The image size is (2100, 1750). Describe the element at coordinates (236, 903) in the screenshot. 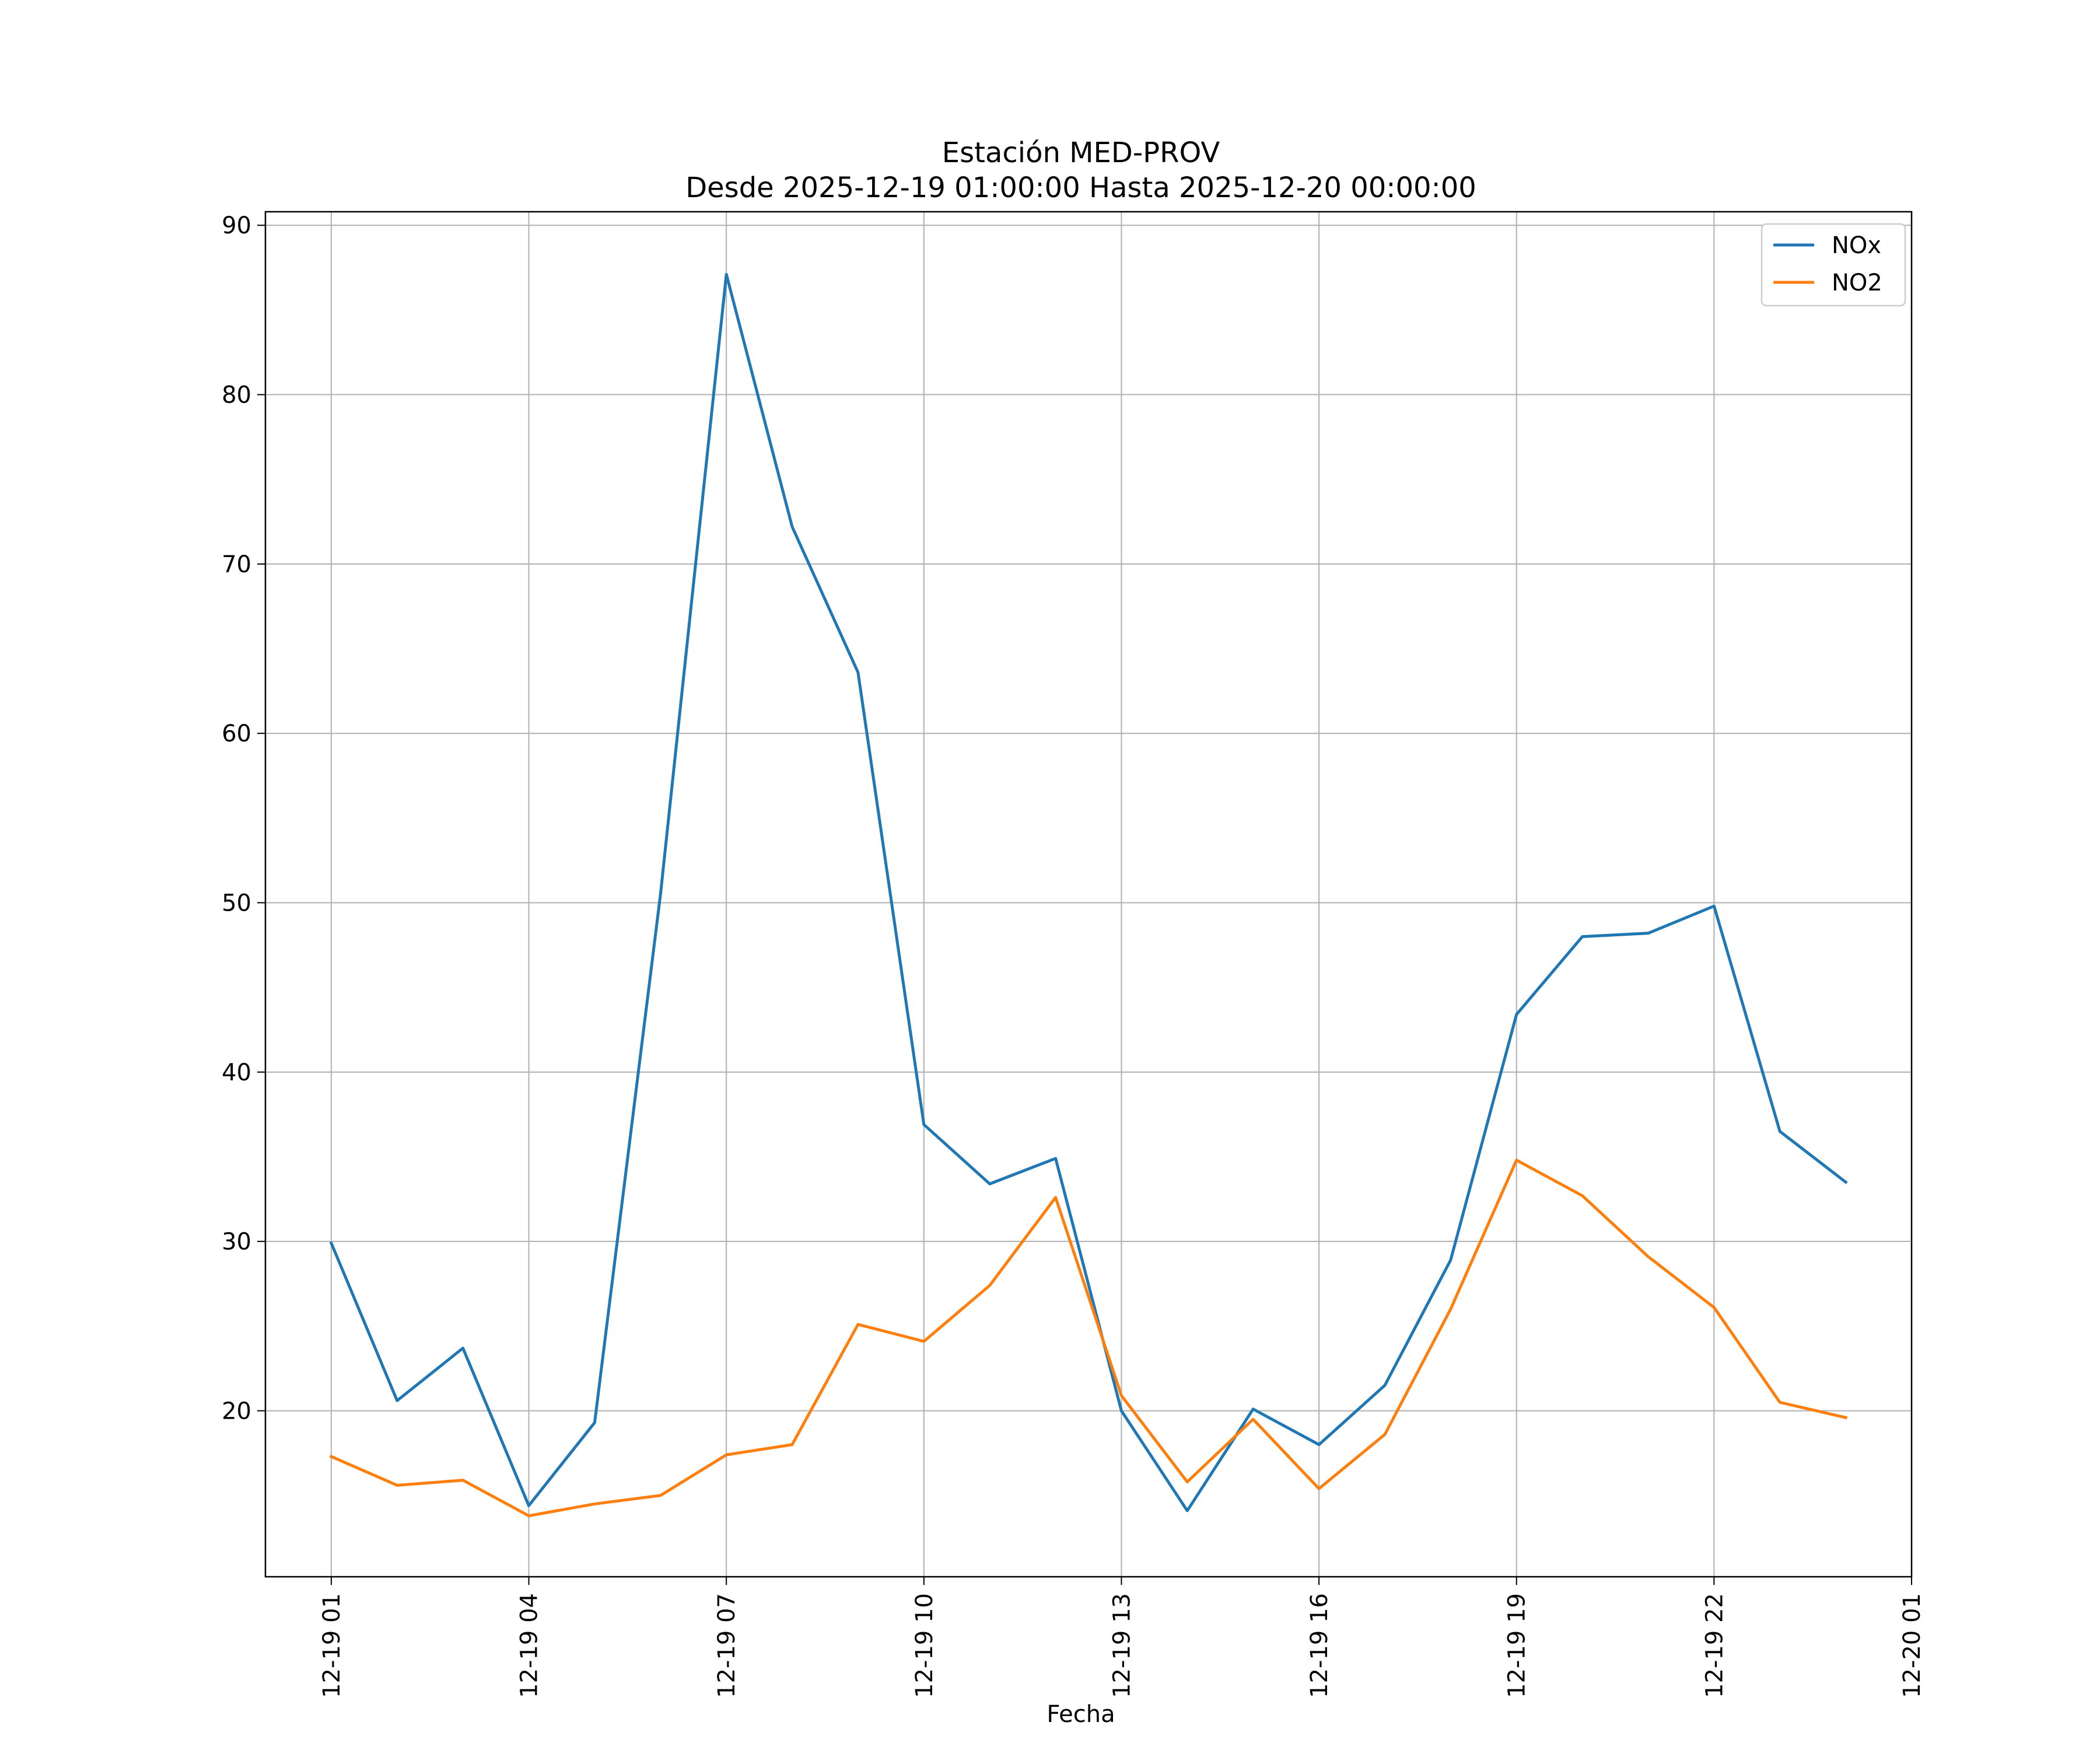

I see `y-tick-label: 50` at that location.